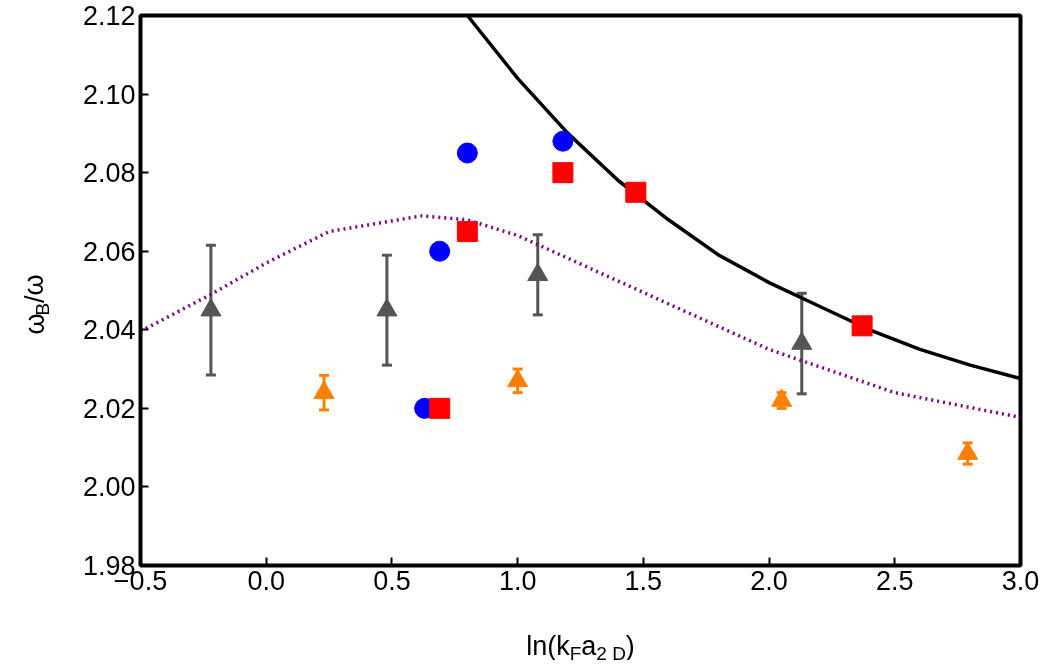  Describe the element at coordinates (895, 580) in the screenshot. I see `x-tick-label: 2.5` at that location.